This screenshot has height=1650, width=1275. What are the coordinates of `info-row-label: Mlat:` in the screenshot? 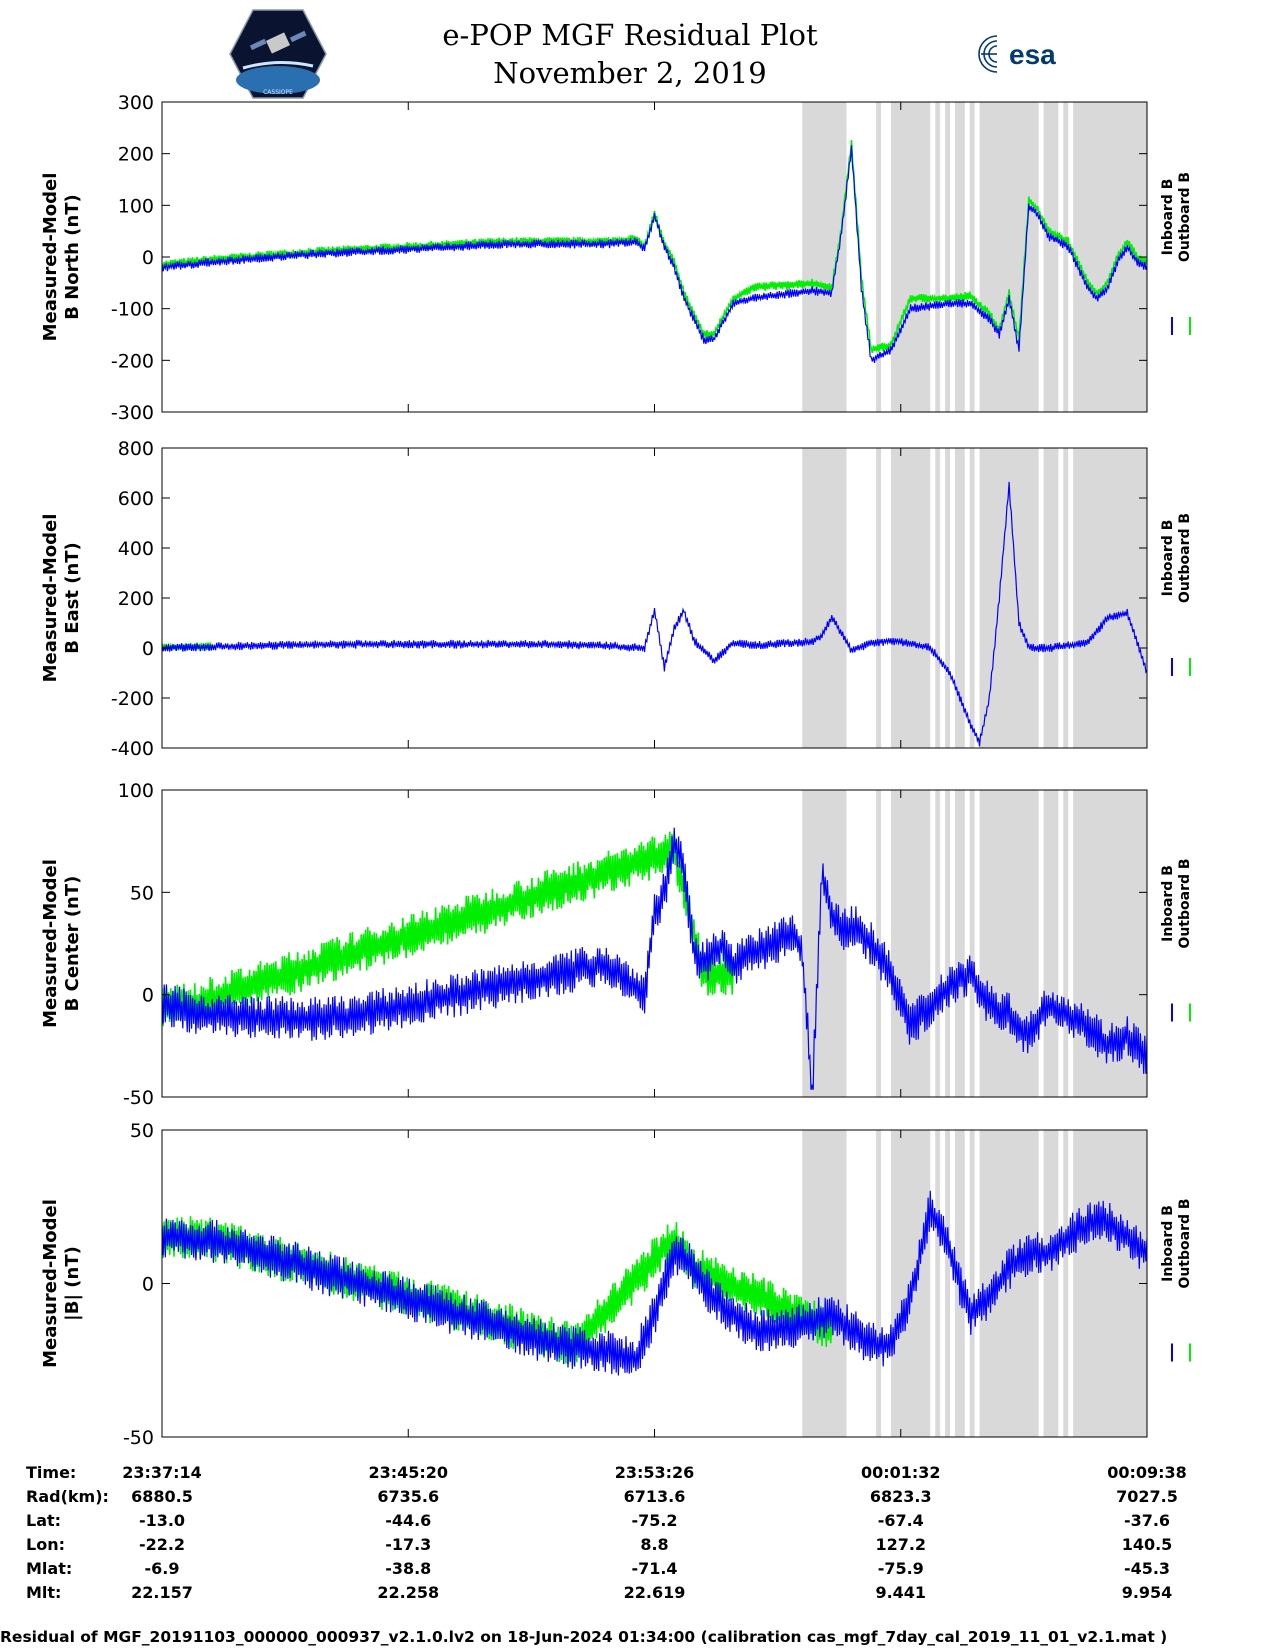 It's located at (49, 1568).